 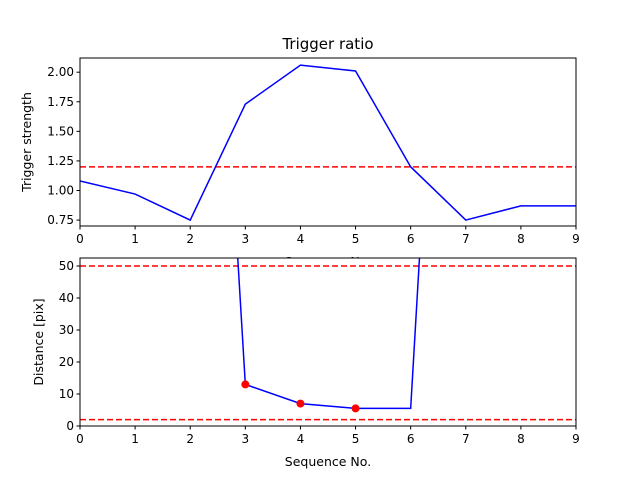 What do you see at coordinates (70, 426) in the screenshot?
I see `y-tick-label: 0` at bounding box center [70, 426].